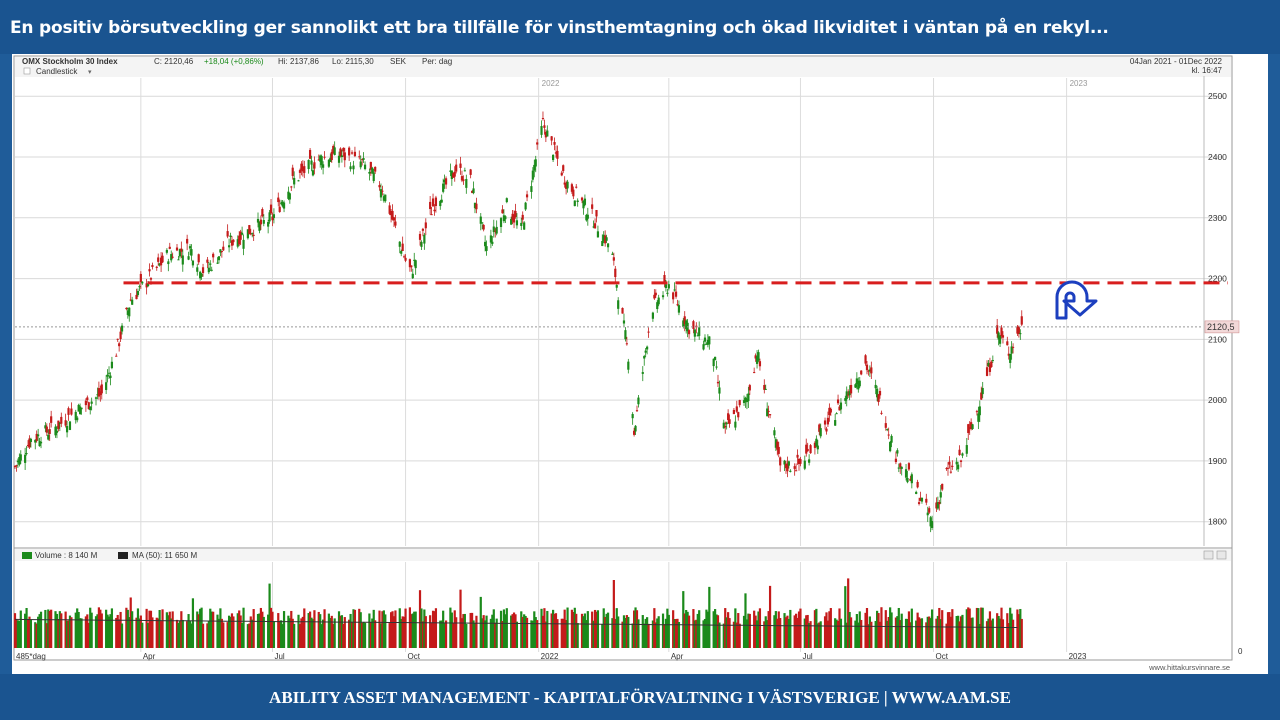 The image size is (1280, 720). What do you see at coordinates (70, 61) in the screenshot?
I see `chart-title: OMX Stockholm 30 Index` at bounding box center [70, 61].